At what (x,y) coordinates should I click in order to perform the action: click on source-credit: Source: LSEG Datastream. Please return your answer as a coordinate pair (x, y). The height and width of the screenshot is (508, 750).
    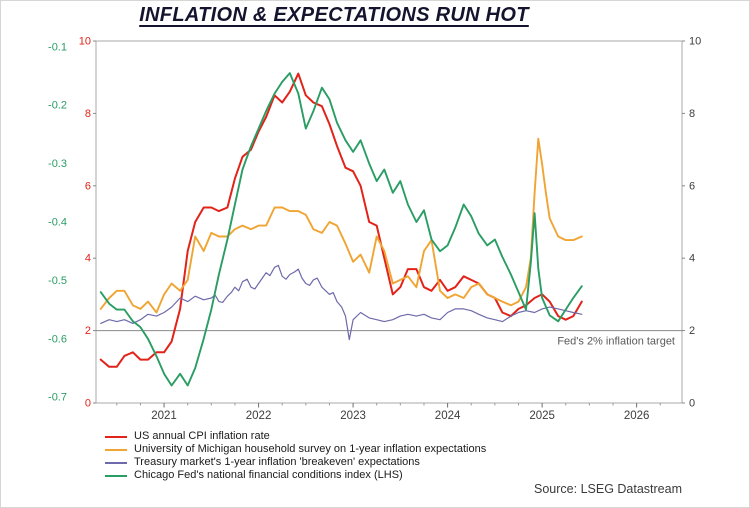
    Looking at the image, I should click on (608, 489).